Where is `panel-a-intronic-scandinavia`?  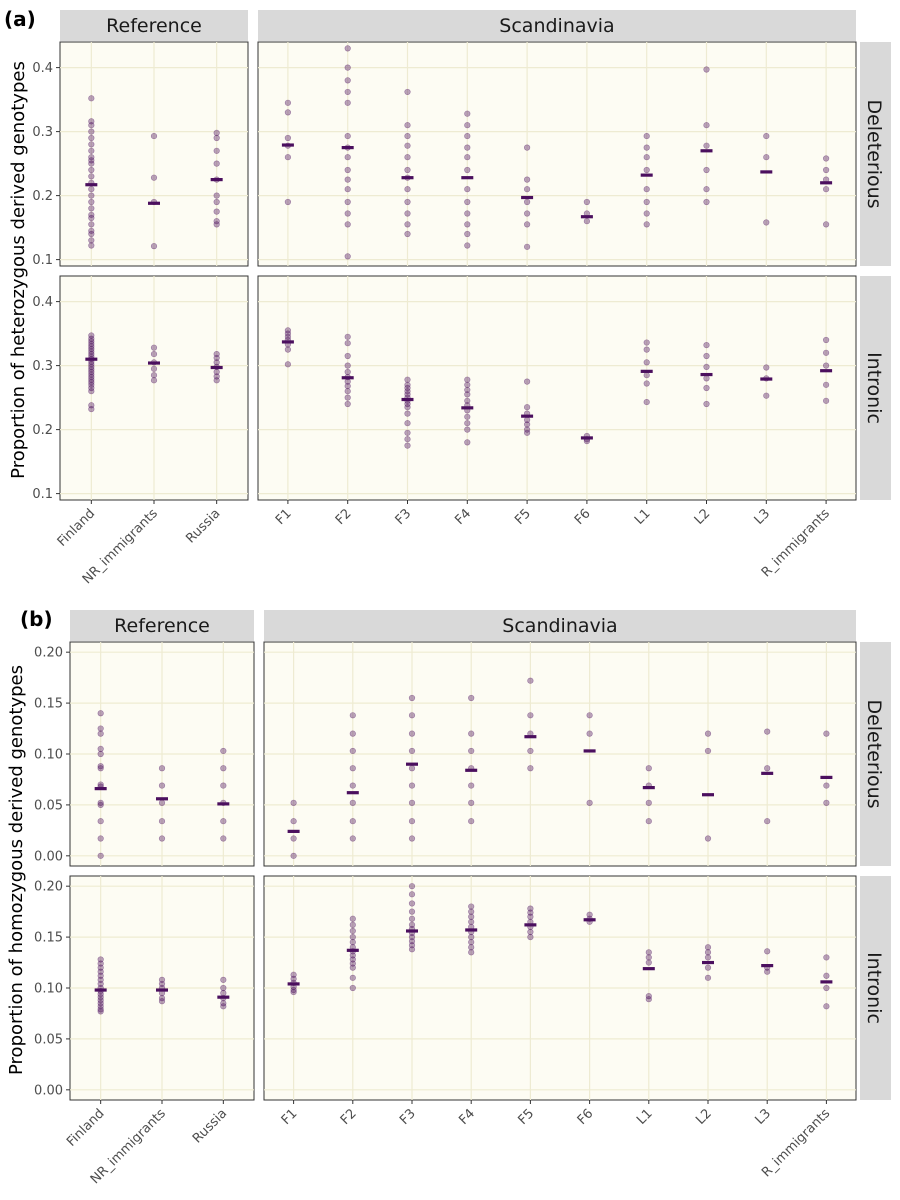 panel-a-intronic-scandinavia is located at coordinates (557, 388).